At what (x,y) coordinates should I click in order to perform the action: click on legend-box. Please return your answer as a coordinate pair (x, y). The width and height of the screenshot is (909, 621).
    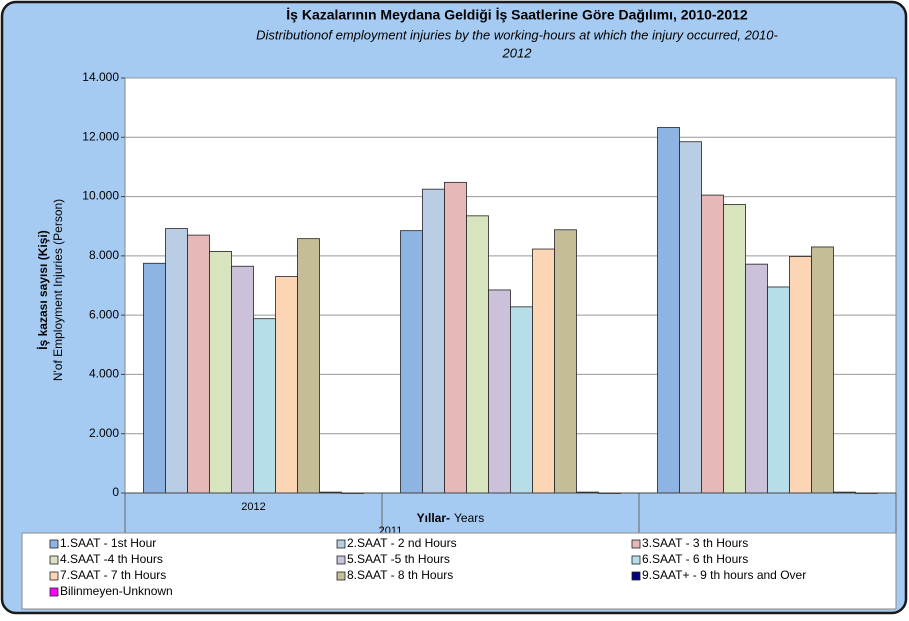
    Looking at the image, I should click on (459, 571).